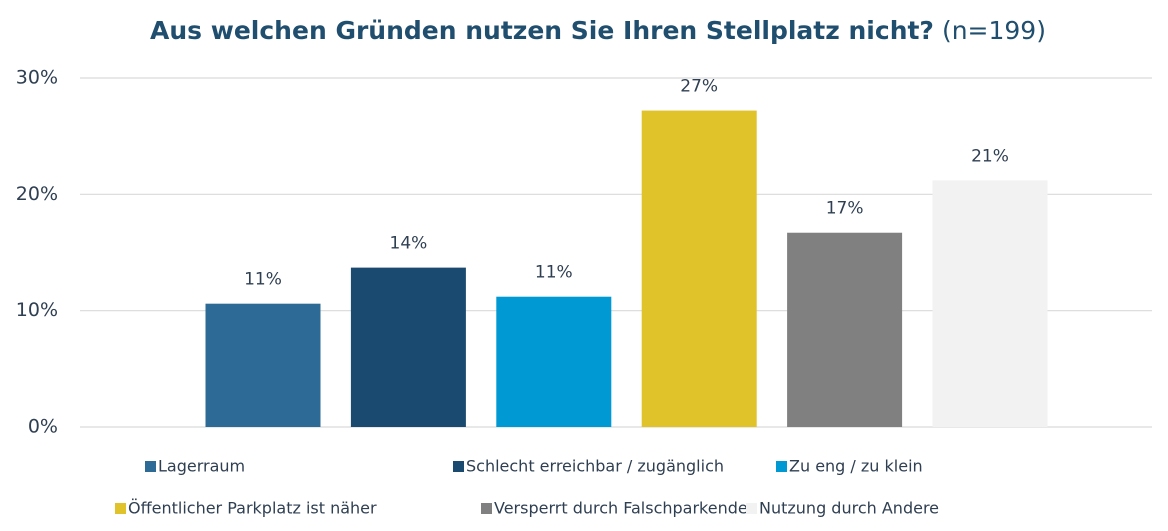 The width and height of the screenshot is (1168, 531). What do you see at coordinates (37, 194) in the screenshot?
I see `y-tick-label: 20%` at bounding box center [37, 194].